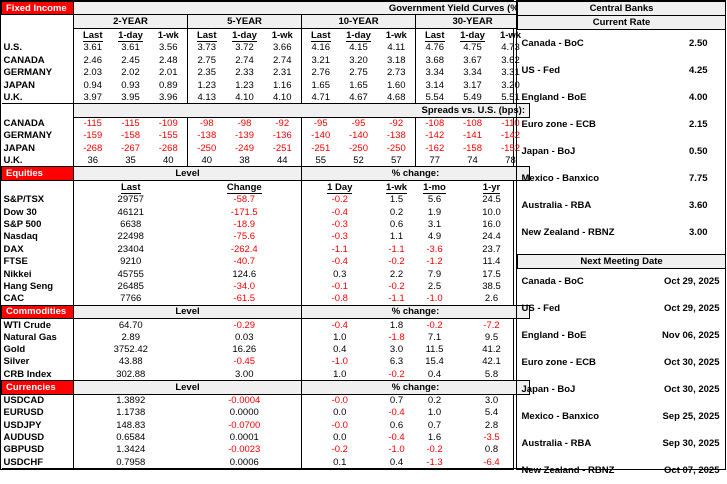  Describe the element at coordinates (283, 48) in the screenshot. I see `data-cell: 3.66` at that location.